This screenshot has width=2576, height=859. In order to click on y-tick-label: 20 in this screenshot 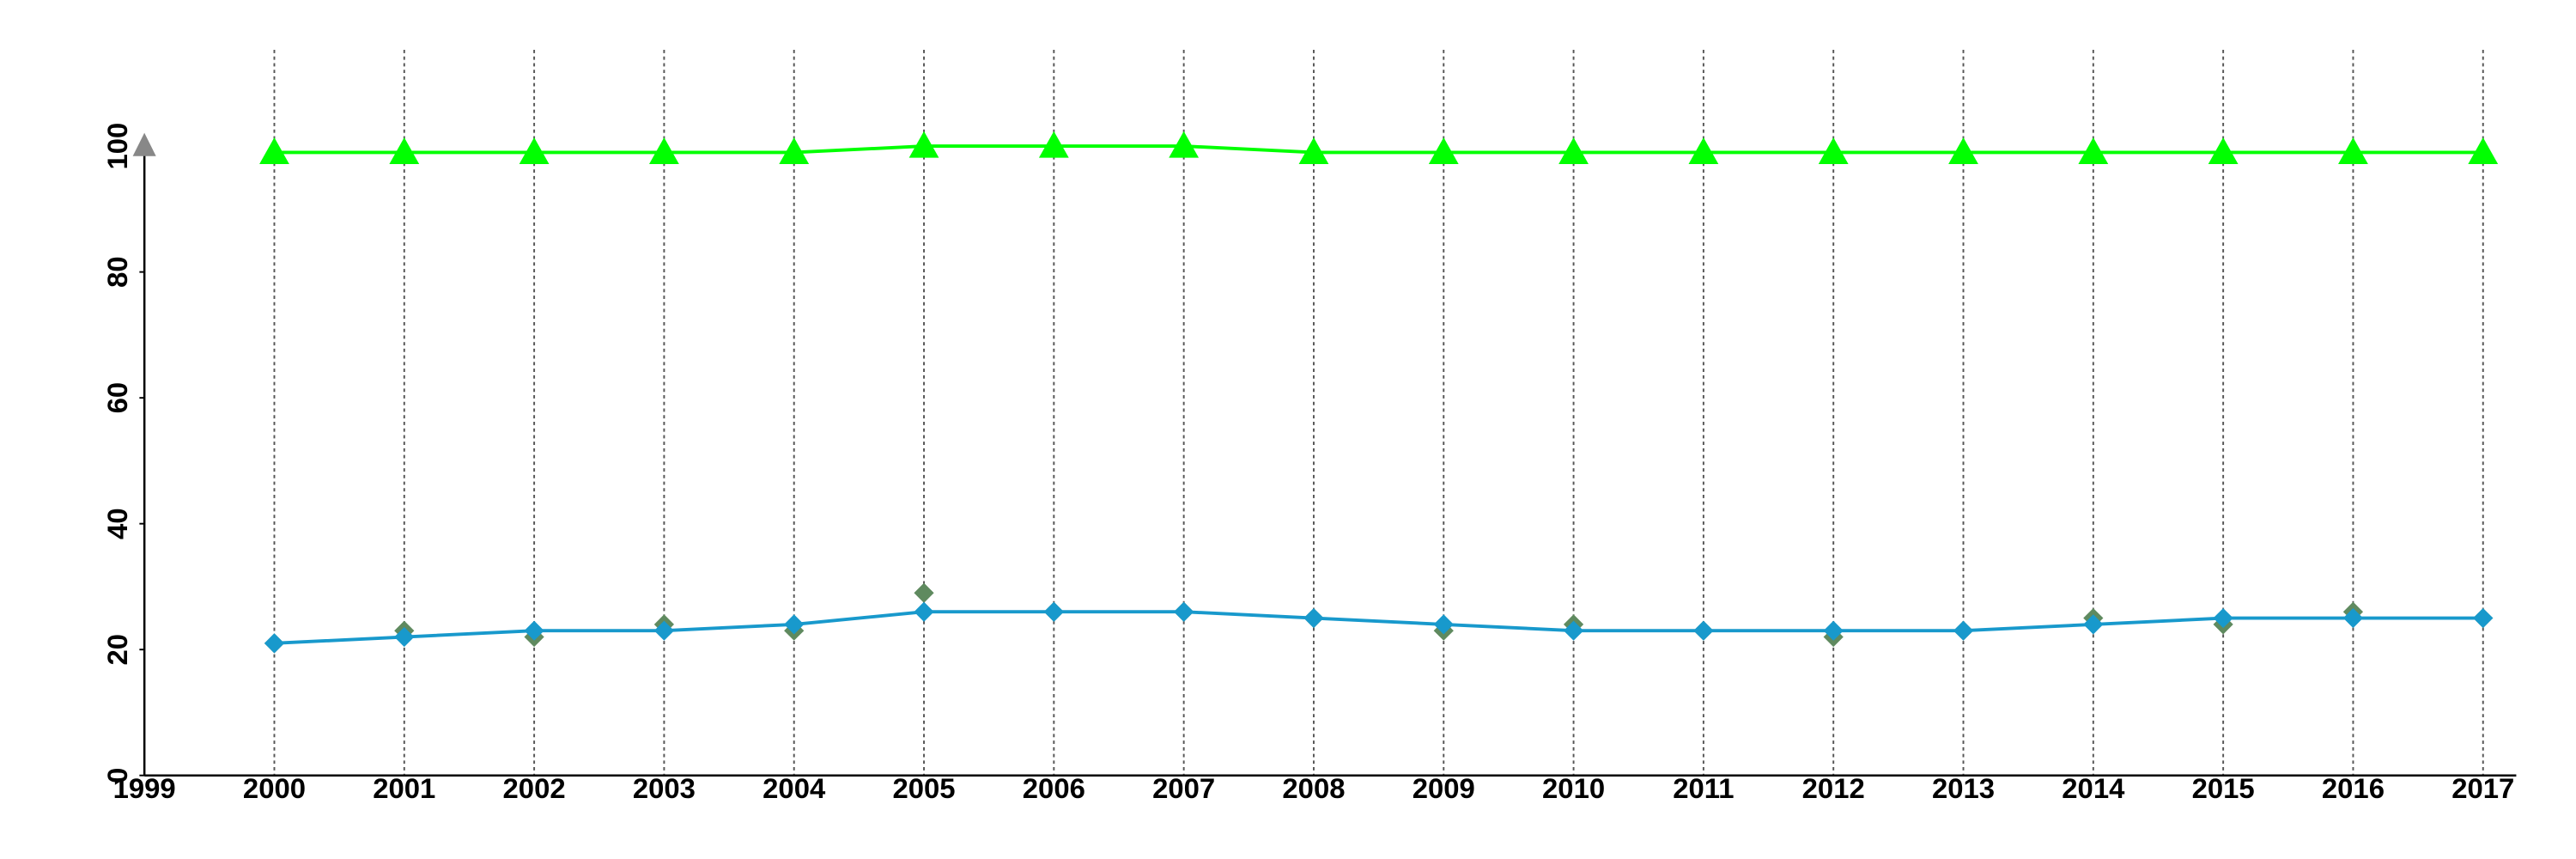, I will do `click(117, 650)`.